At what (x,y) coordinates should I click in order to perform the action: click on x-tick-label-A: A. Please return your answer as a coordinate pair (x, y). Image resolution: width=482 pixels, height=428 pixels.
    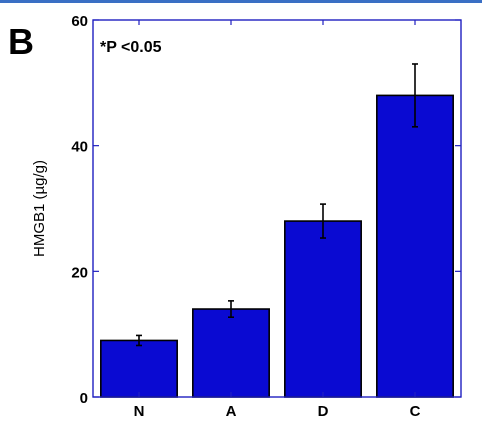
    Looking at the image, I should click on (231, 411).